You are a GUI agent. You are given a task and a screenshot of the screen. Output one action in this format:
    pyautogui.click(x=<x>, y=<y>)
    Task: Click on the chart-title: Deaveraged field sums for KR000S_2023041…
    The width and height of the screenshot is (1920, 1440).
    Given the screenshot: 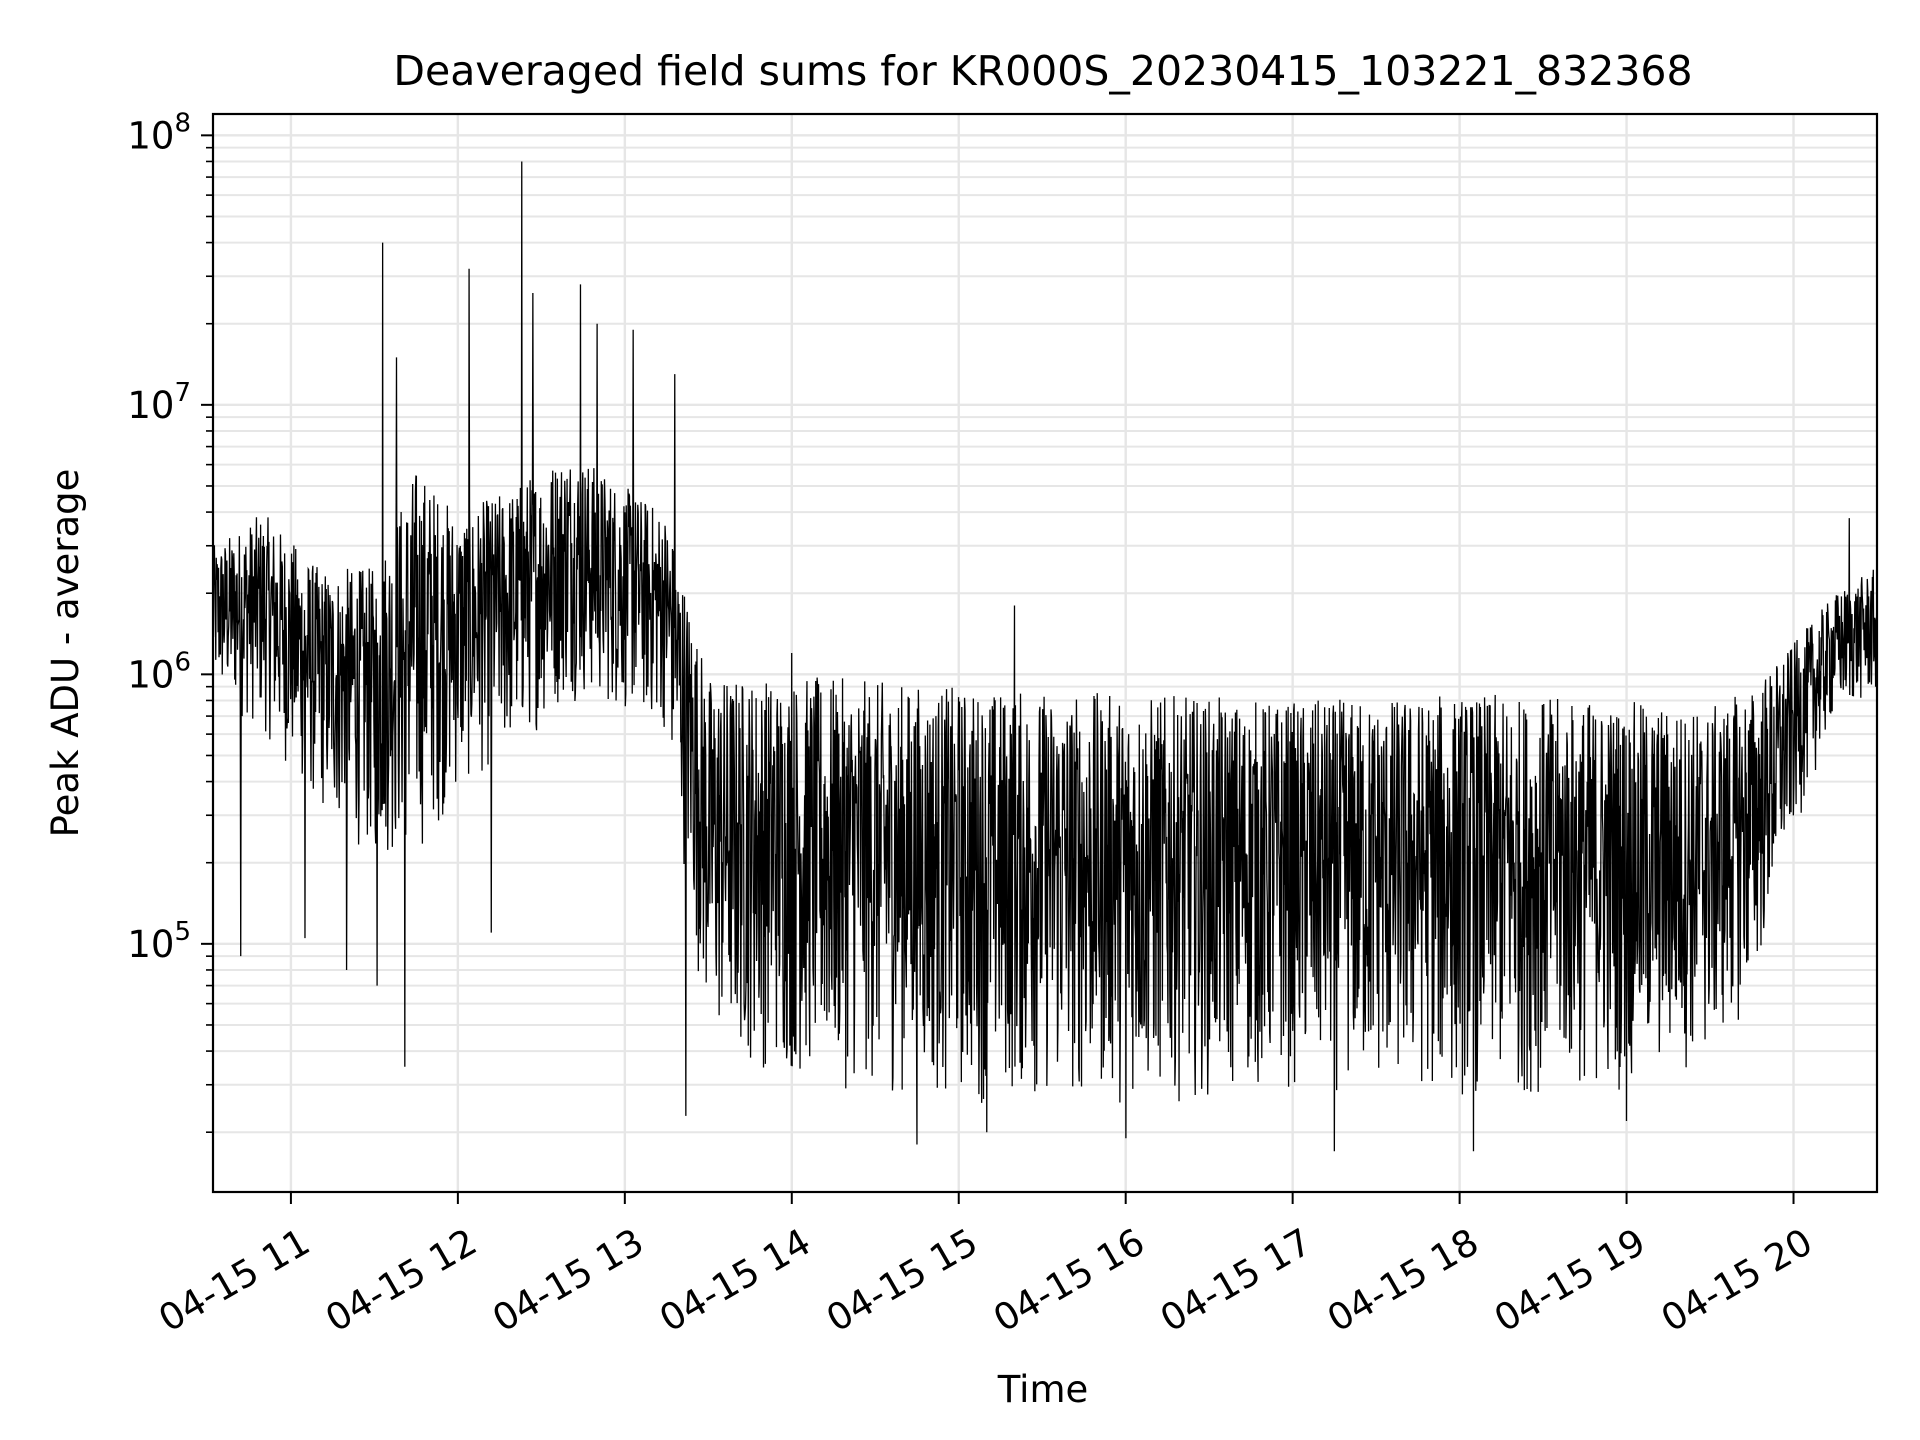 What is the action you would take?
    pyautogui.click(x=1042, y=71)
    